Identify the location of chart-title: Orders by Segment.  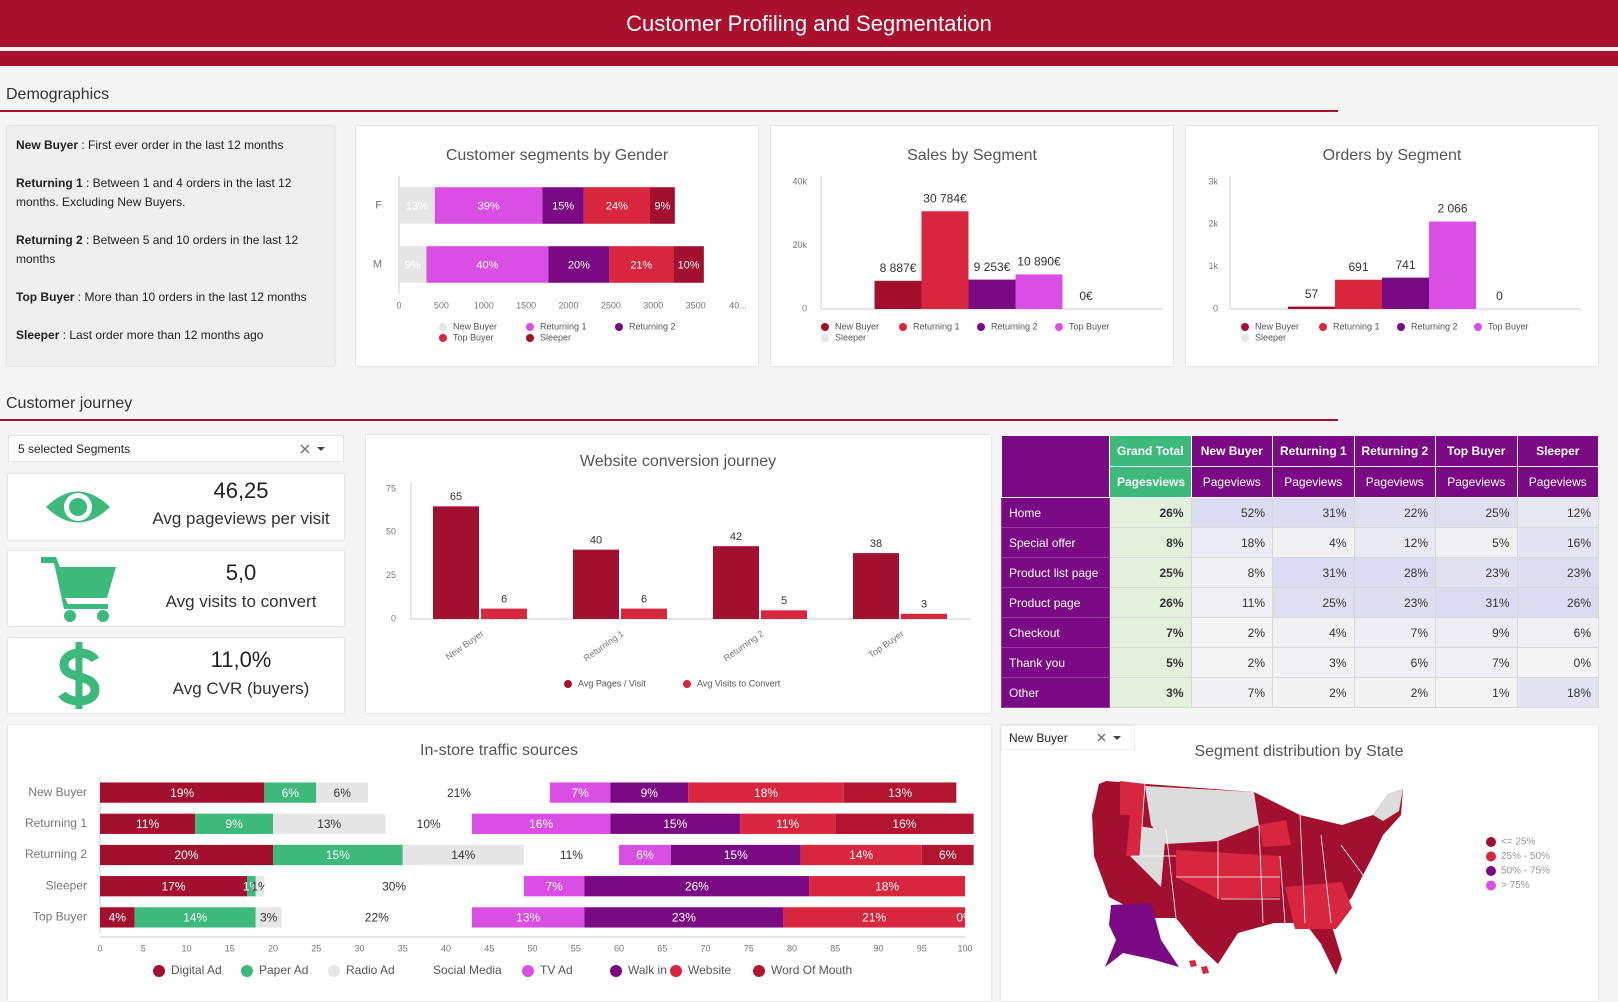
(1392, 155).